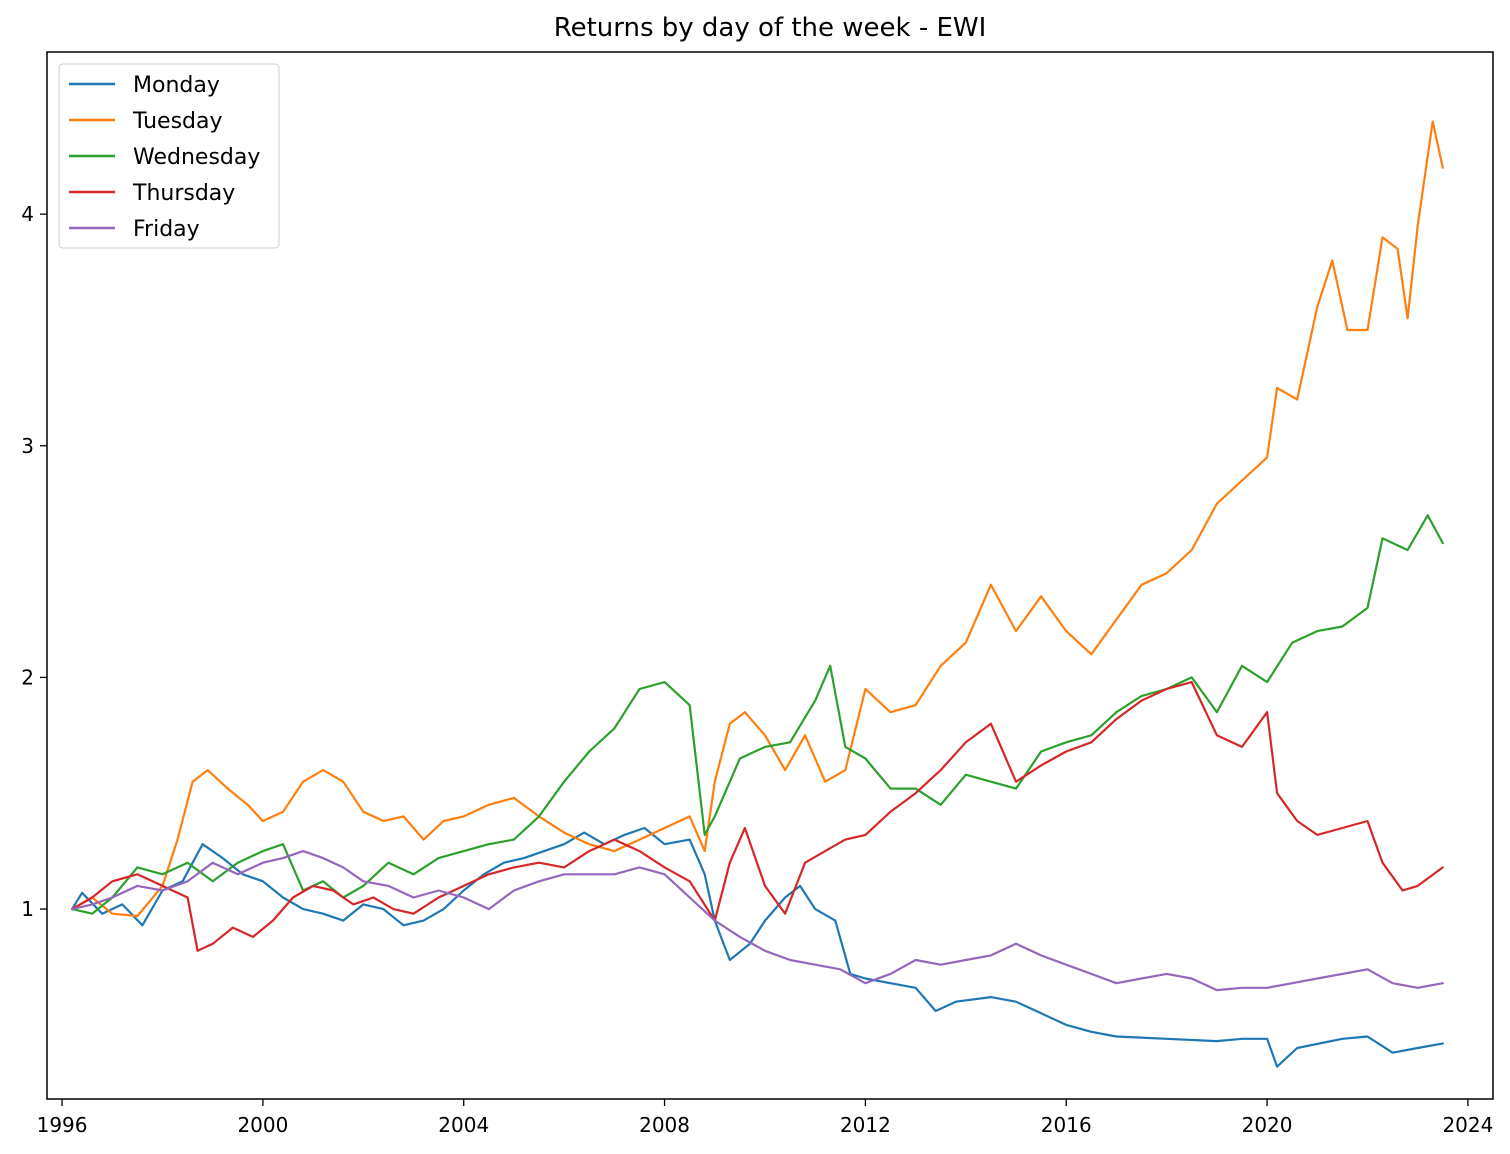 The image size is (1510, 1154). Describe the element at coordinates (27, 677) in the screenshot. I see `y-tick-label: 2` at that location.